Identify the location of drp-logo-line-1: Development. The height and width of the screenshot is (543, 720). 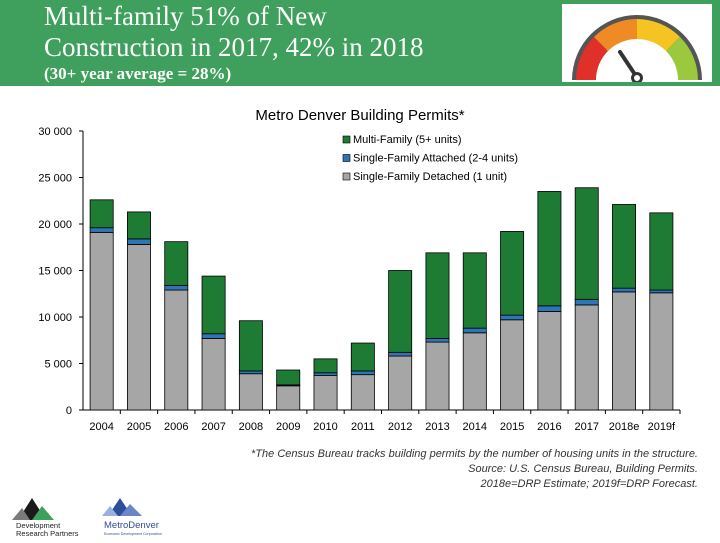
(38, 525).